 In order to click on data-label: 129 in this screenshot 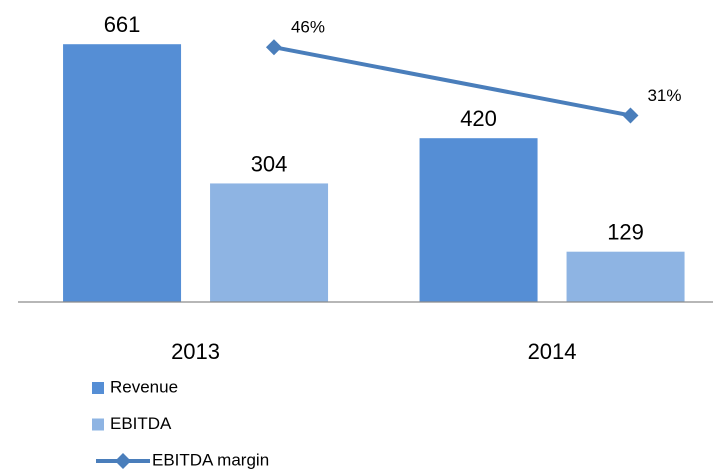, I will do `click(625, 232)`.